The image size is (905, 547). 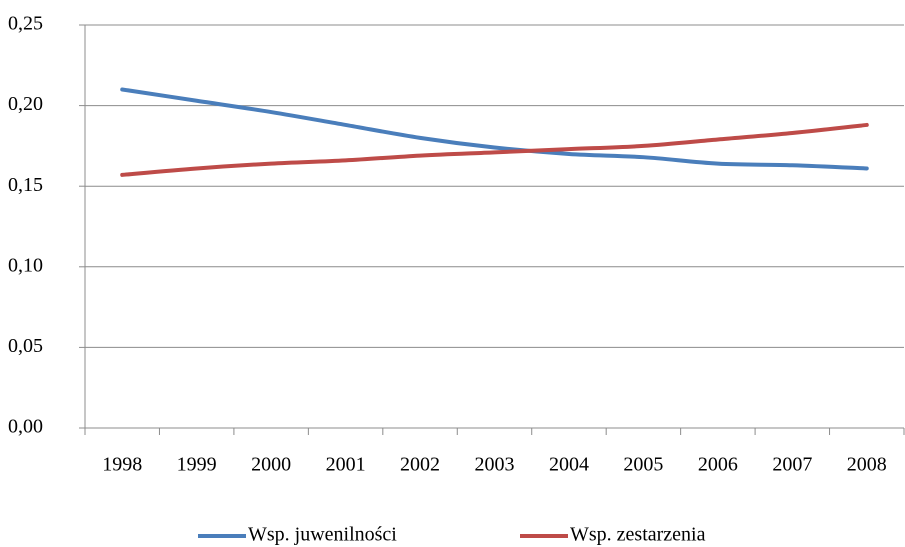 I want to click on x-tick-label: 1998, so click(x=122, y=465).